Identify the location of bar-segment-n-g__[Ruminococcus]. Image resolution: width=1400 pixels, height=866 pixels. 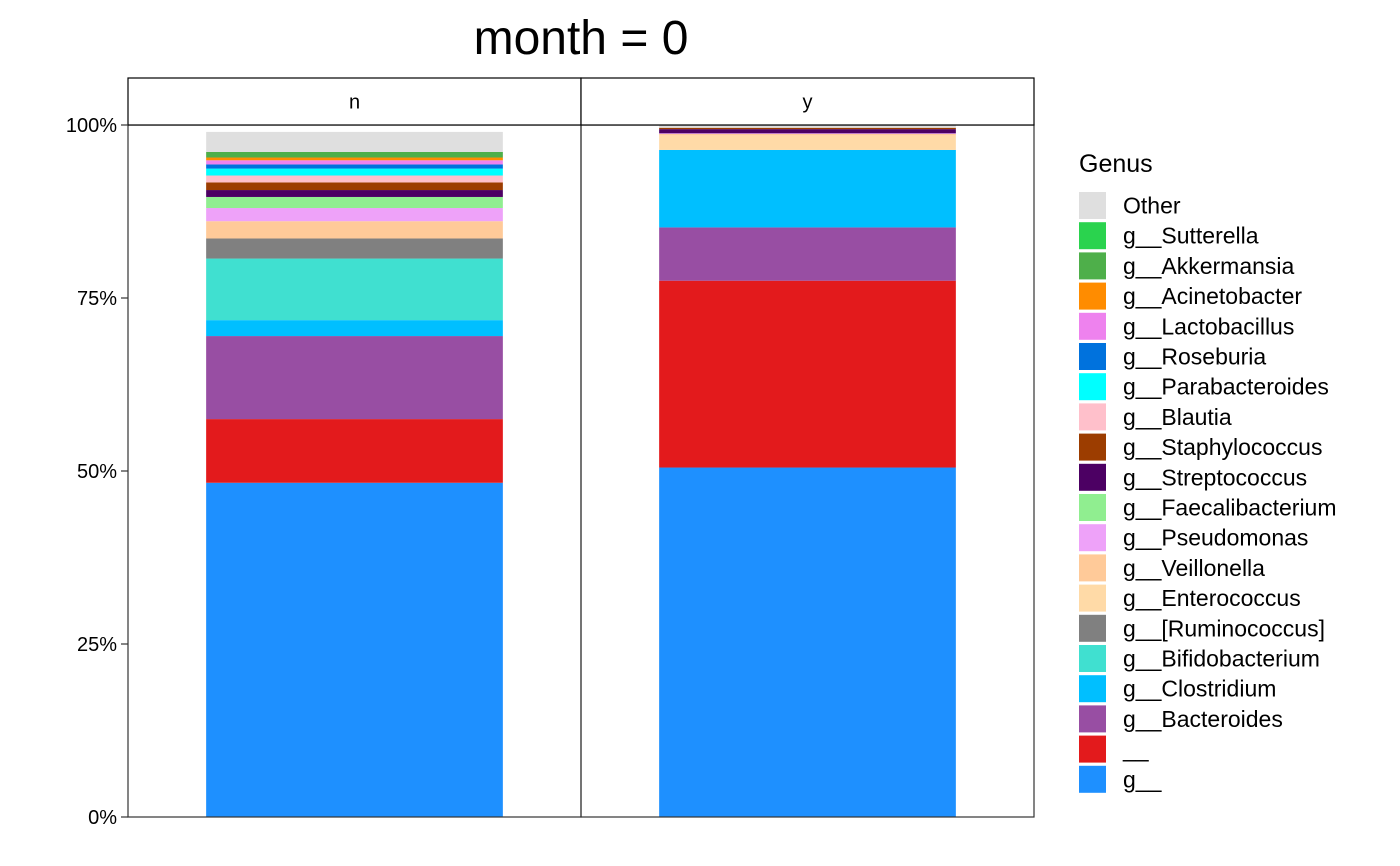
(354, 248).